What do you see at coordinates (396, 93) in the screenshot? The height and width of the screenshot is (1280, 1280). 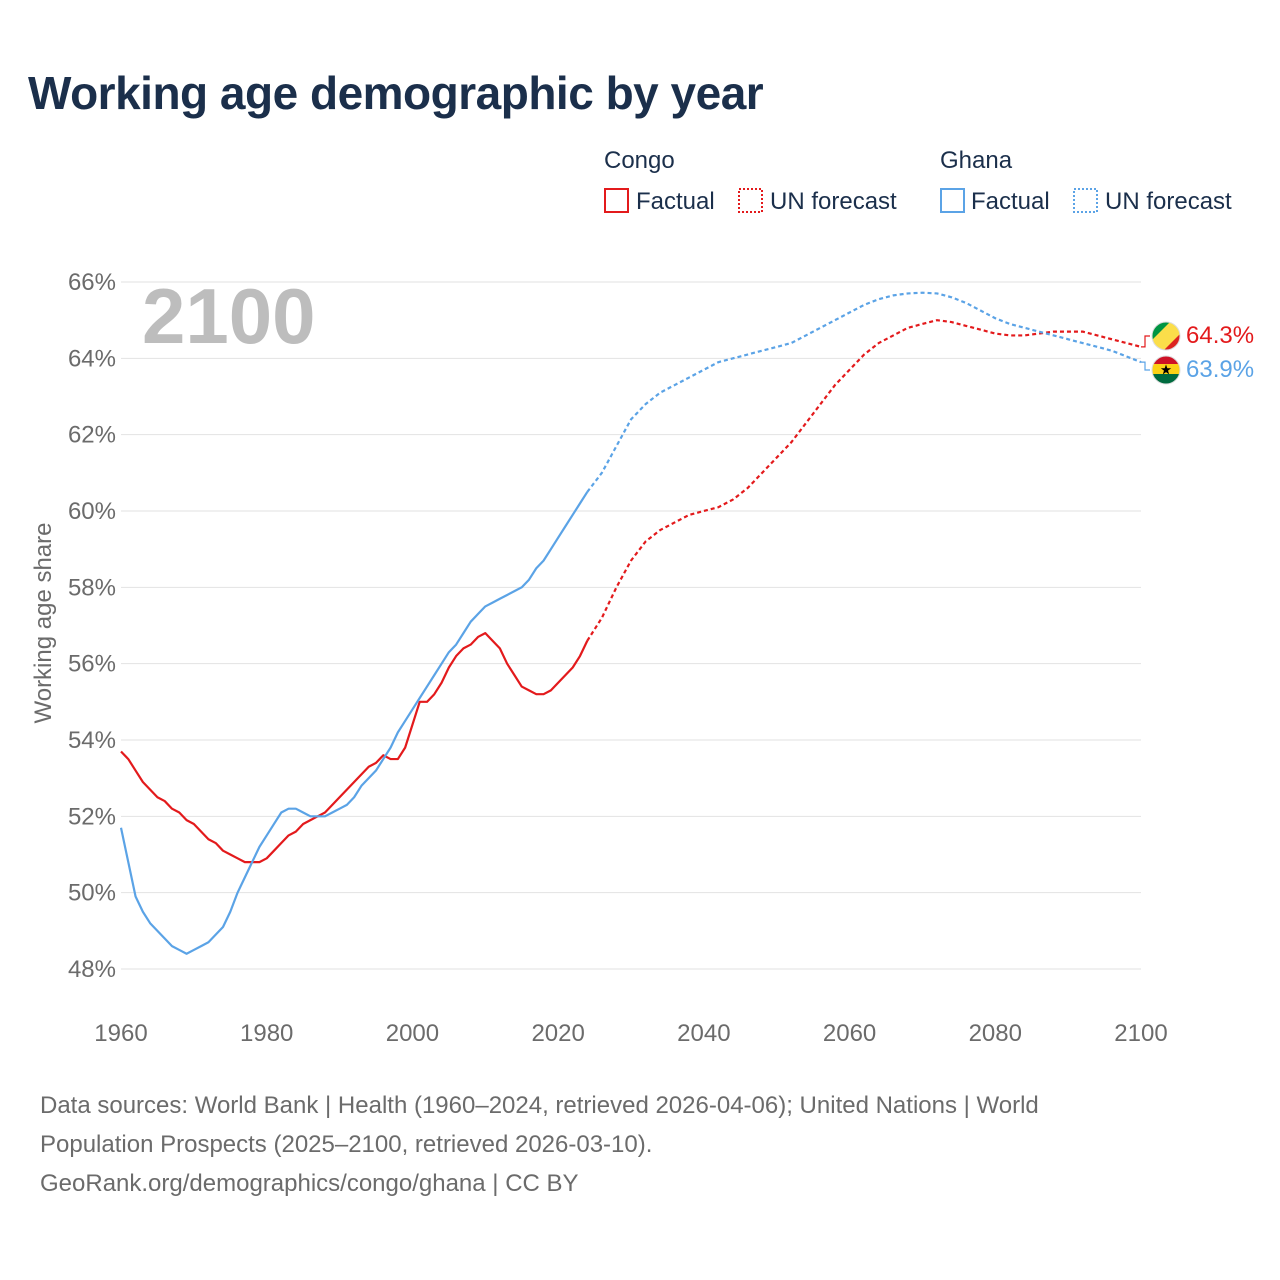 I see `chart-title: Working age demographic by year` at bounding box center [396, 93].